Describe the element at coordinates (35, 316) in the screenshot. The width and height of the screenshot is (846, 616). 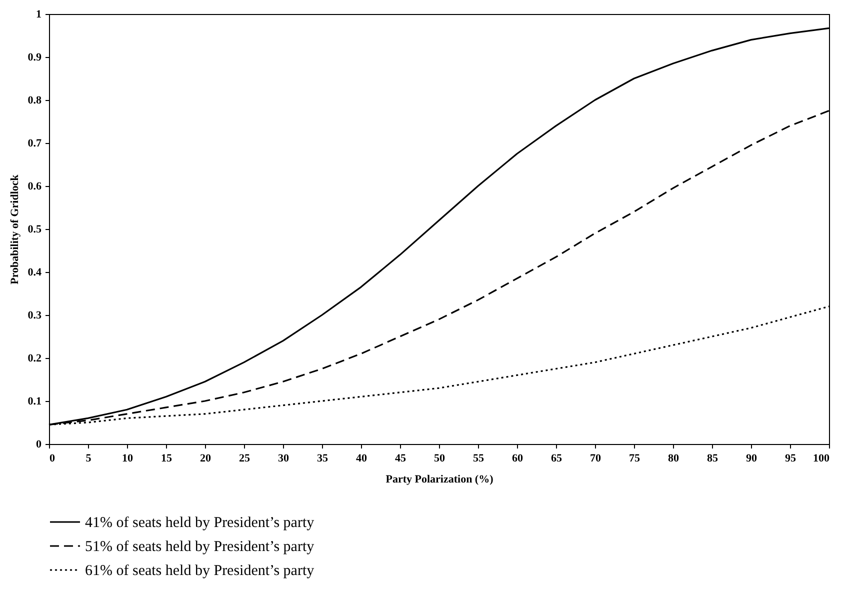
I see `y-tick-label: 0.3` at that location.